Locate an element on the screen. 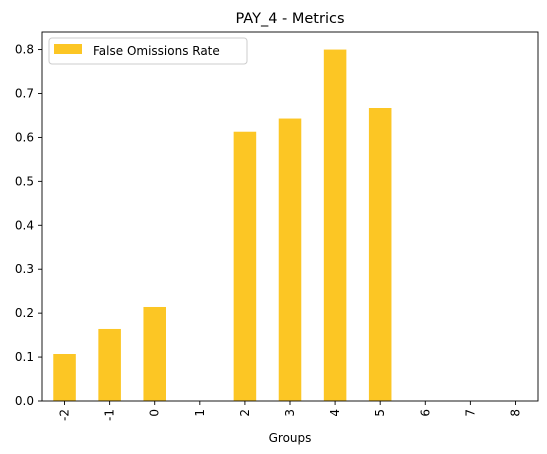  y-tick-label: 0.7 is located at coordinates (24, 94).